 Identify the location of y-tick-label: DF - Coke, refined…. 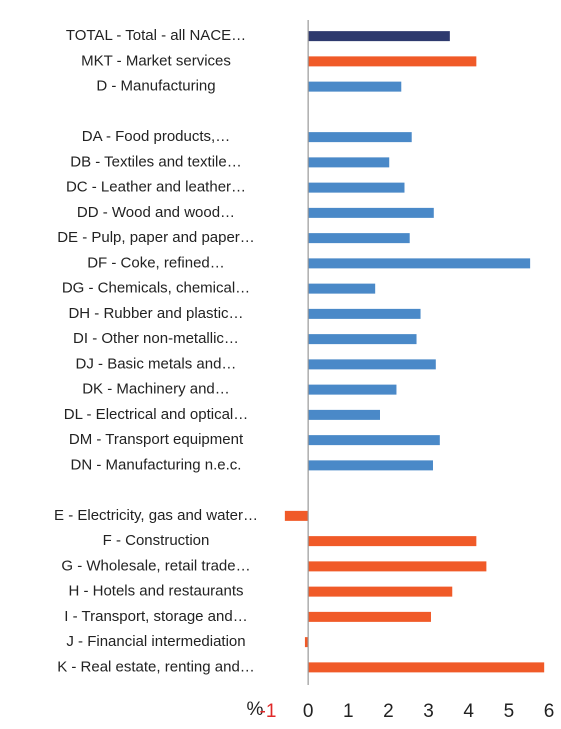
(156, 262).